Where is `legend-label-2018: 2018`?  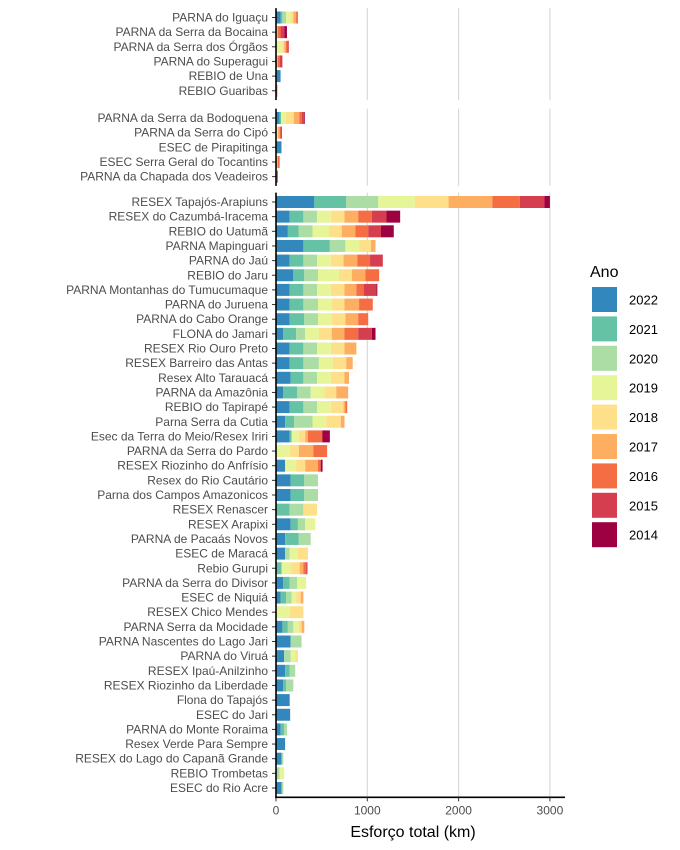 legend-label-2018: 2018 is located at coordinates (643, 417).